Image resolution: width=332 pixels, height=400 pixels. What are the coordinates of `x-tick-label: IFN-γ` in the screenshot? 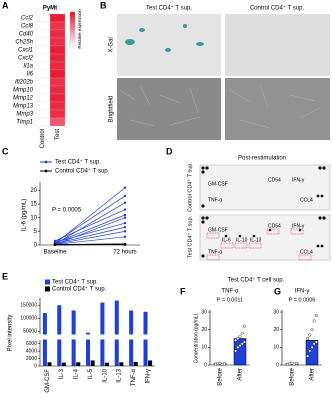 It's located at (148, 376).